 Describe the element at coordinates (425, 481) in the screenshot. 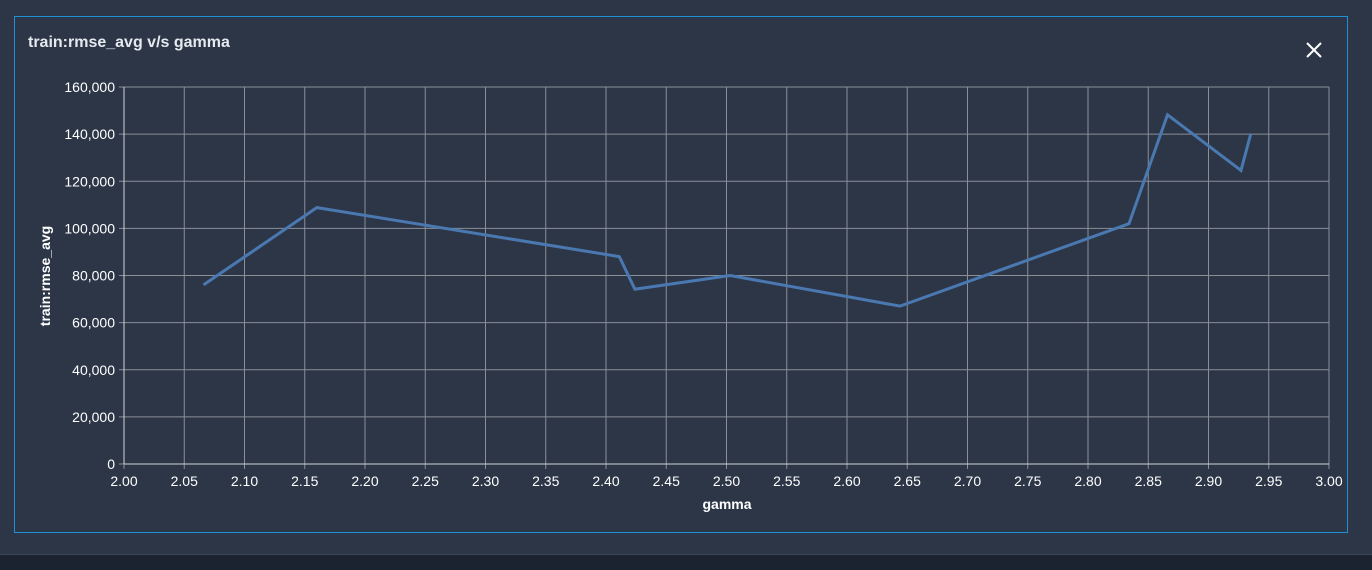

I see `x-tick-label: 2.25` at that location.